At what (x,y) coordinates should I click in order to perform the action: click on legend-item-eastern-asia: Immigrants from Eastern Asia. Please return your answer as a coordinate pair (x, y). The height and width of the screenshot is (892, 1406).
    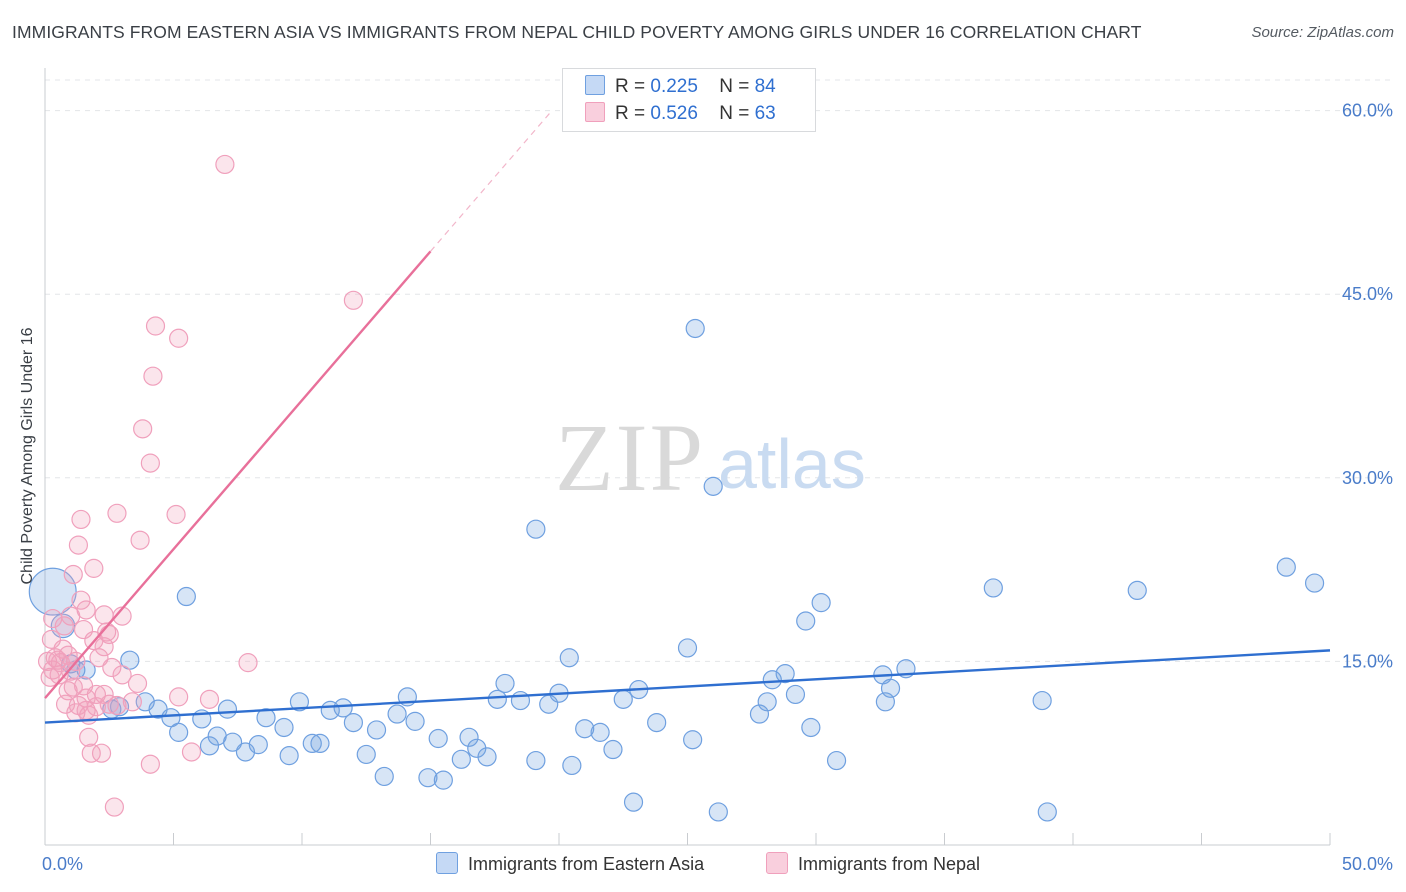
    Looking at the image, I should click on (570, 863).